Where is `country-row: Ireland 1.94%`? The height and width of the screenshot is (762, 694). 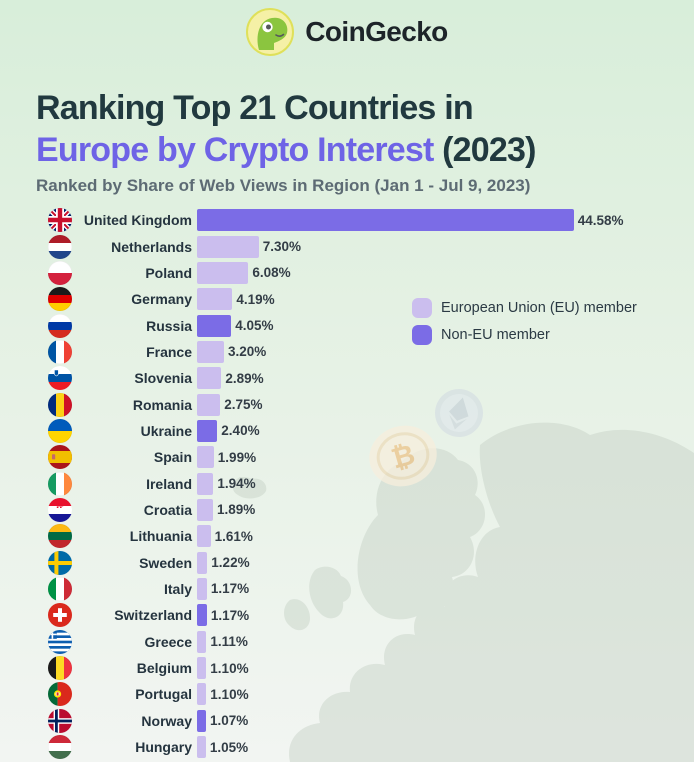 country-row: Ireland 1.94% is located at coordinates (365, 483).